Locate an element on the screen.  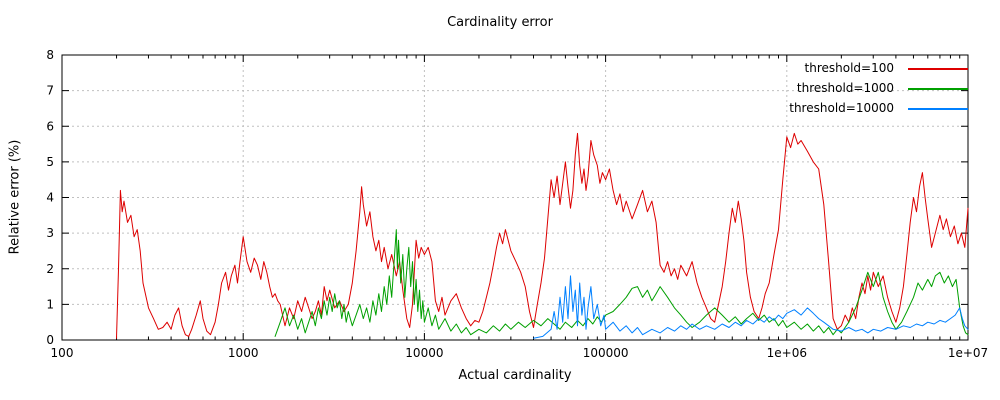
y-tick-label: 0 is located at coordinates (50, 340).